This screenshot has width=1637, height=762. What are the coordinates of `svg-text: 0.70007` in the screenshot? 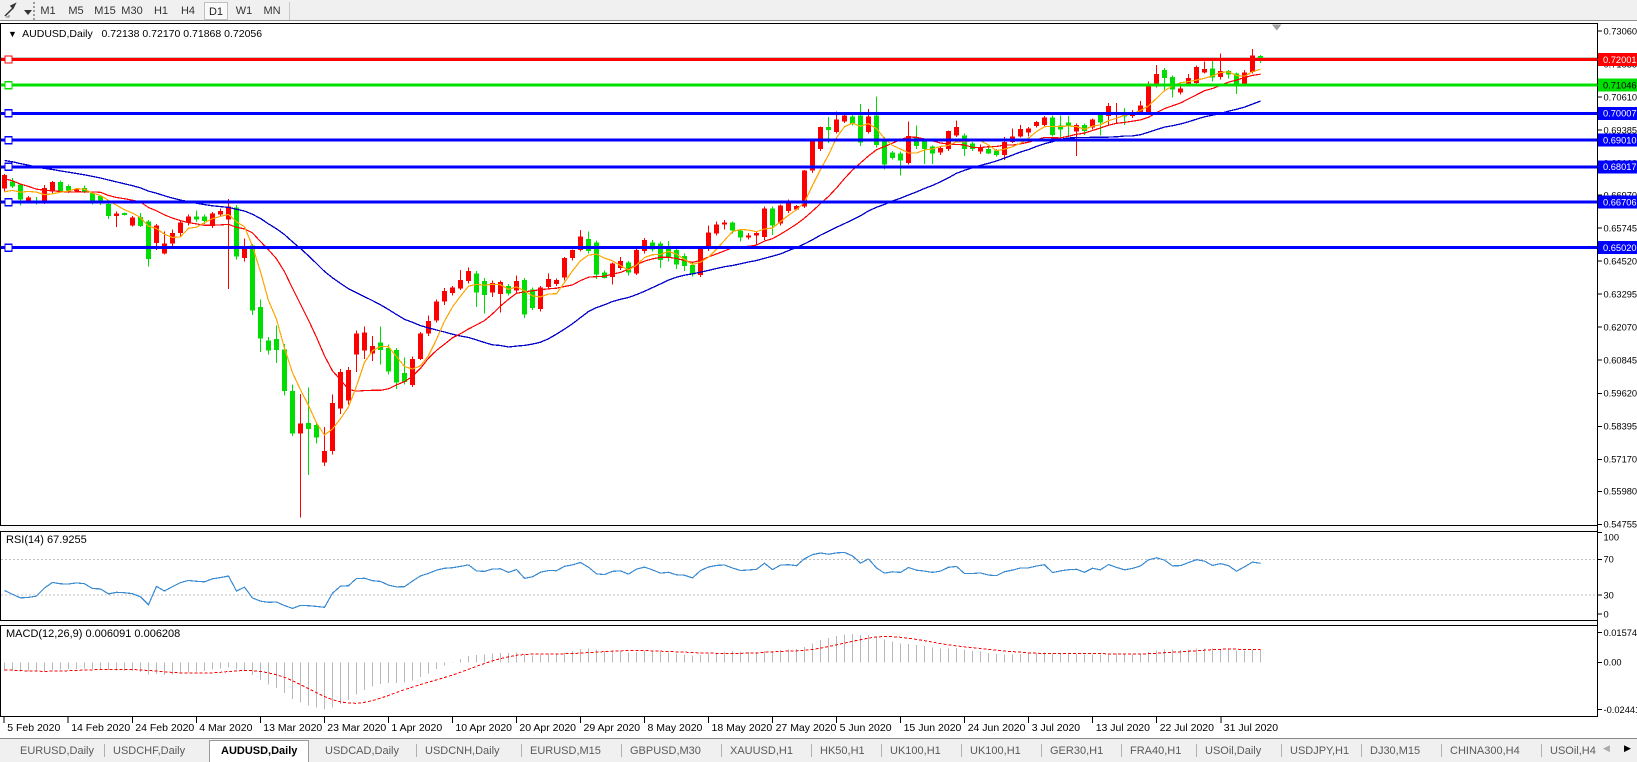 It's located at (1620, 114).